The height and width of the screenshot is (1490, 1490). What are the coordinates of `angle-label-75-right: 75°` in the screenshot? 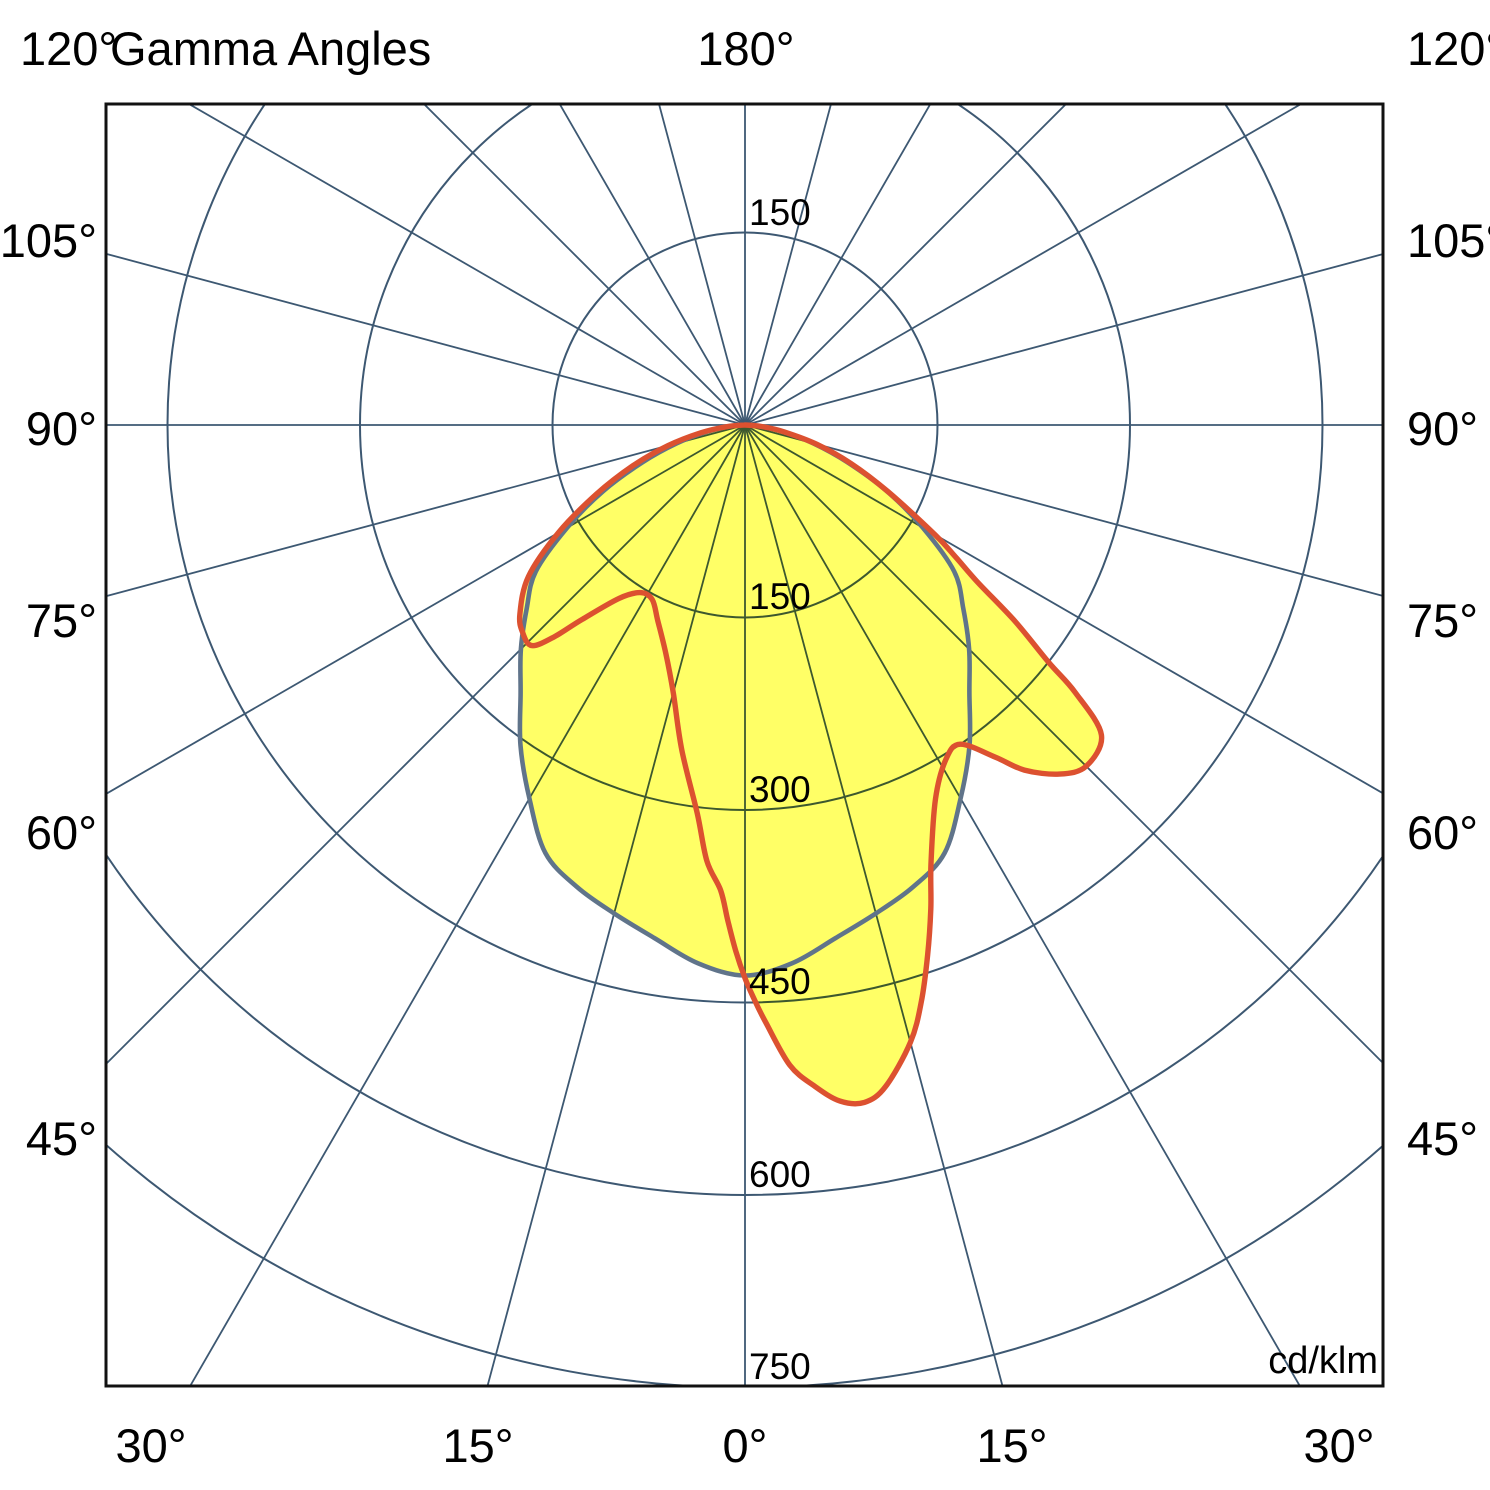 It's located at (1443, 620).